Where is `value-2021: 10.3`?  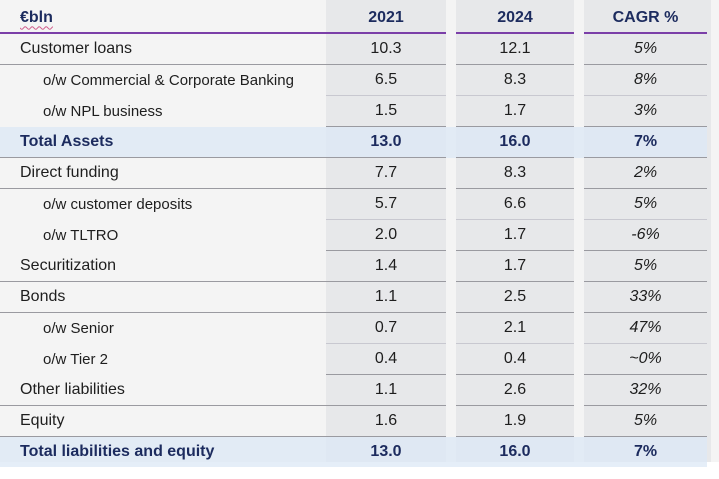
value-2021: 10.3 is located at coordinates (386, 49).